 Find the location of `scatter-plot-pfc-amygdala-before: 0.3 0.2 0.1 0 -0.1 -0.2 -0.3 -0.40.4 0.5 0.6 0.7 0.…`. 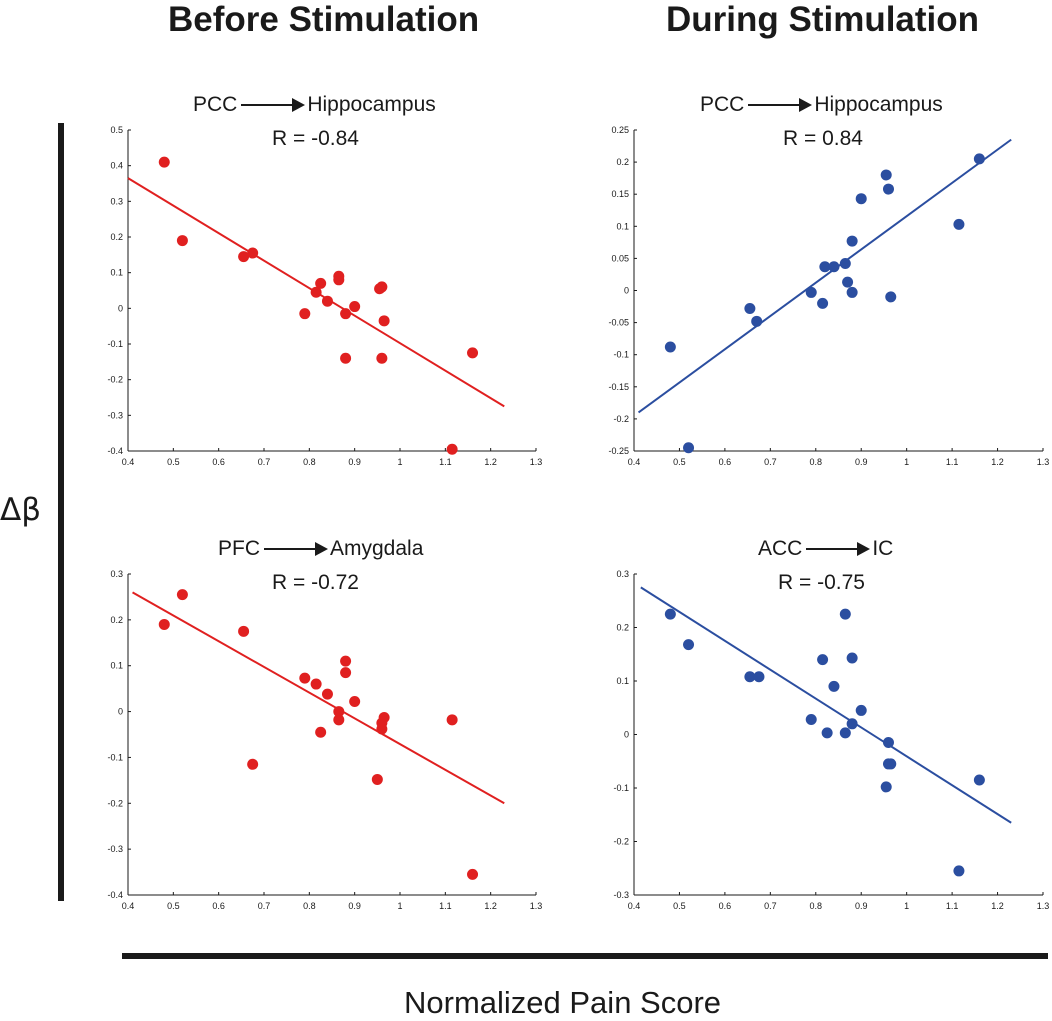

scatter-plot-pfc-amygdala-before: 0.3 0.2 0.1 0 -0.1 -0.2 -0.3 -0.40.4 0.5 0.6 0.7 0.… is located at coordinates (324, 740).